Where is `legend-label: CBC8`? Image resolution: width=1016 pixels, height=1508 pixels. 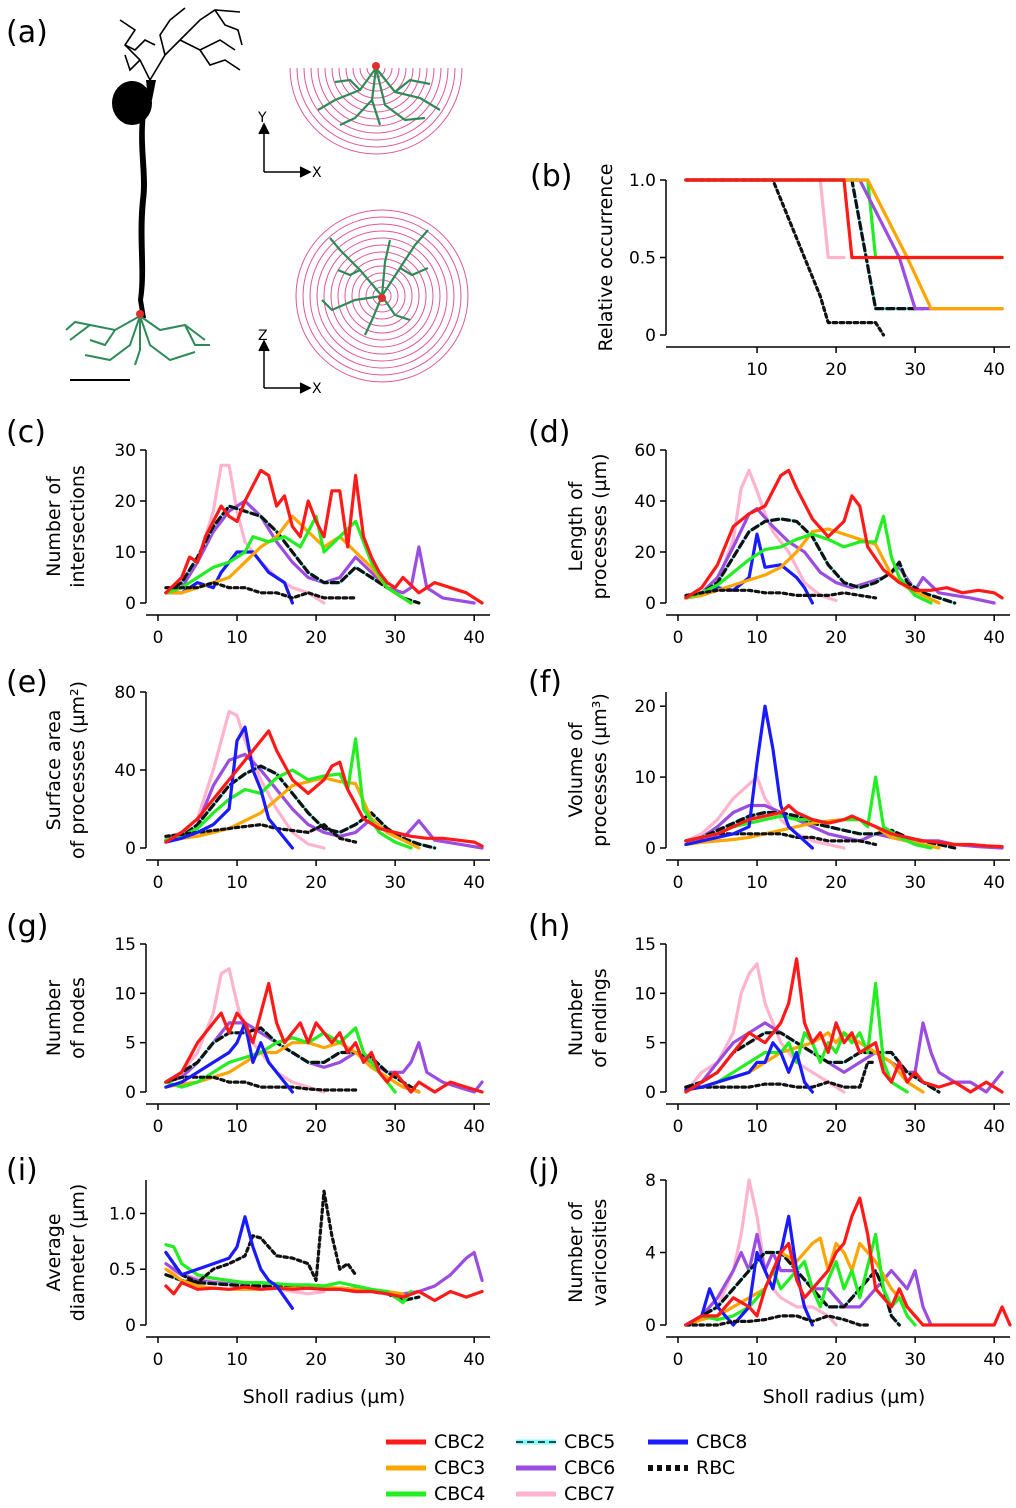 legend-label: CBC8 is located at coordinates (721, 1442).